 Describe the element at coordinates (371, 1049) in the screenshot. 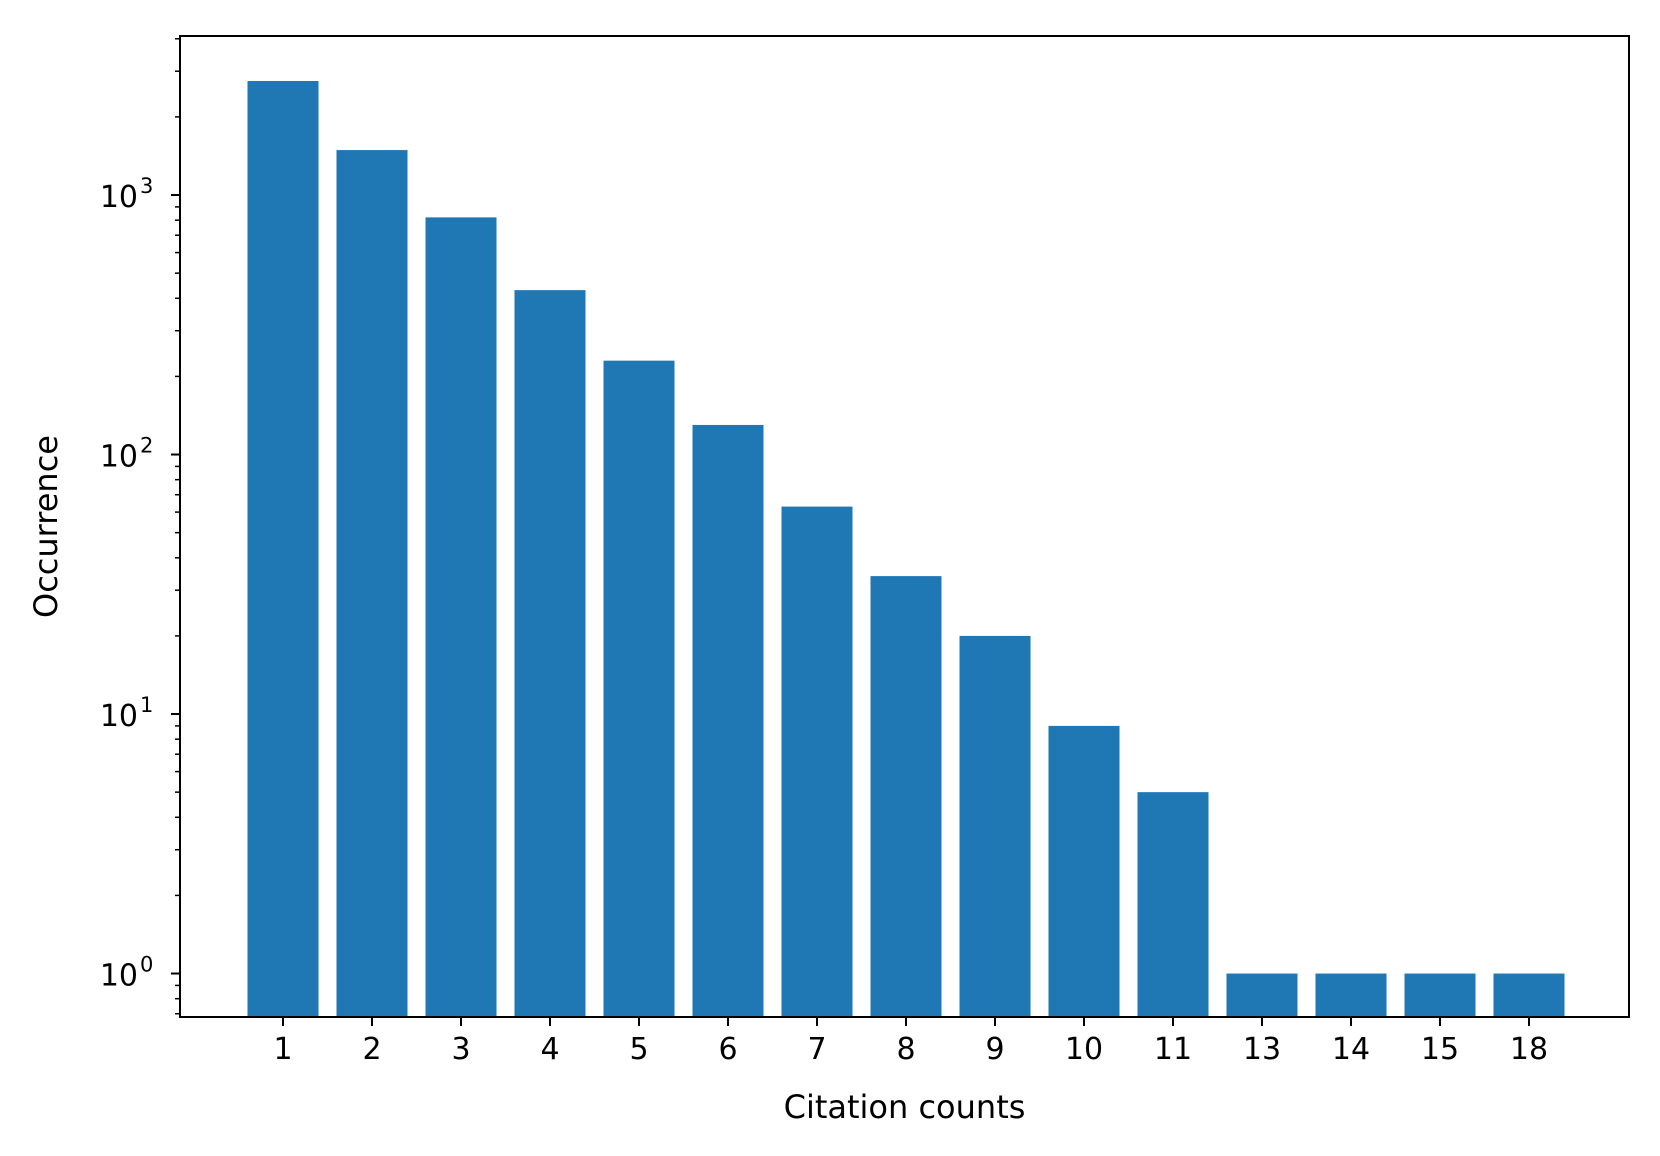

I see `x-tick-label: 2` at that location.